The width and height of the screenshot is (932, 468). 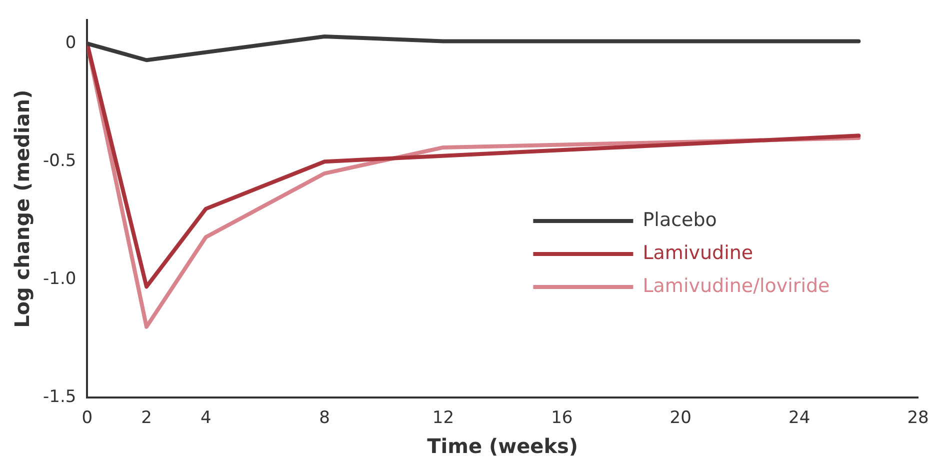 What do you see at coordinates (443, 418) in the screenshot?
I see `x-tick-label: 12` at bounding box center [443, 418].